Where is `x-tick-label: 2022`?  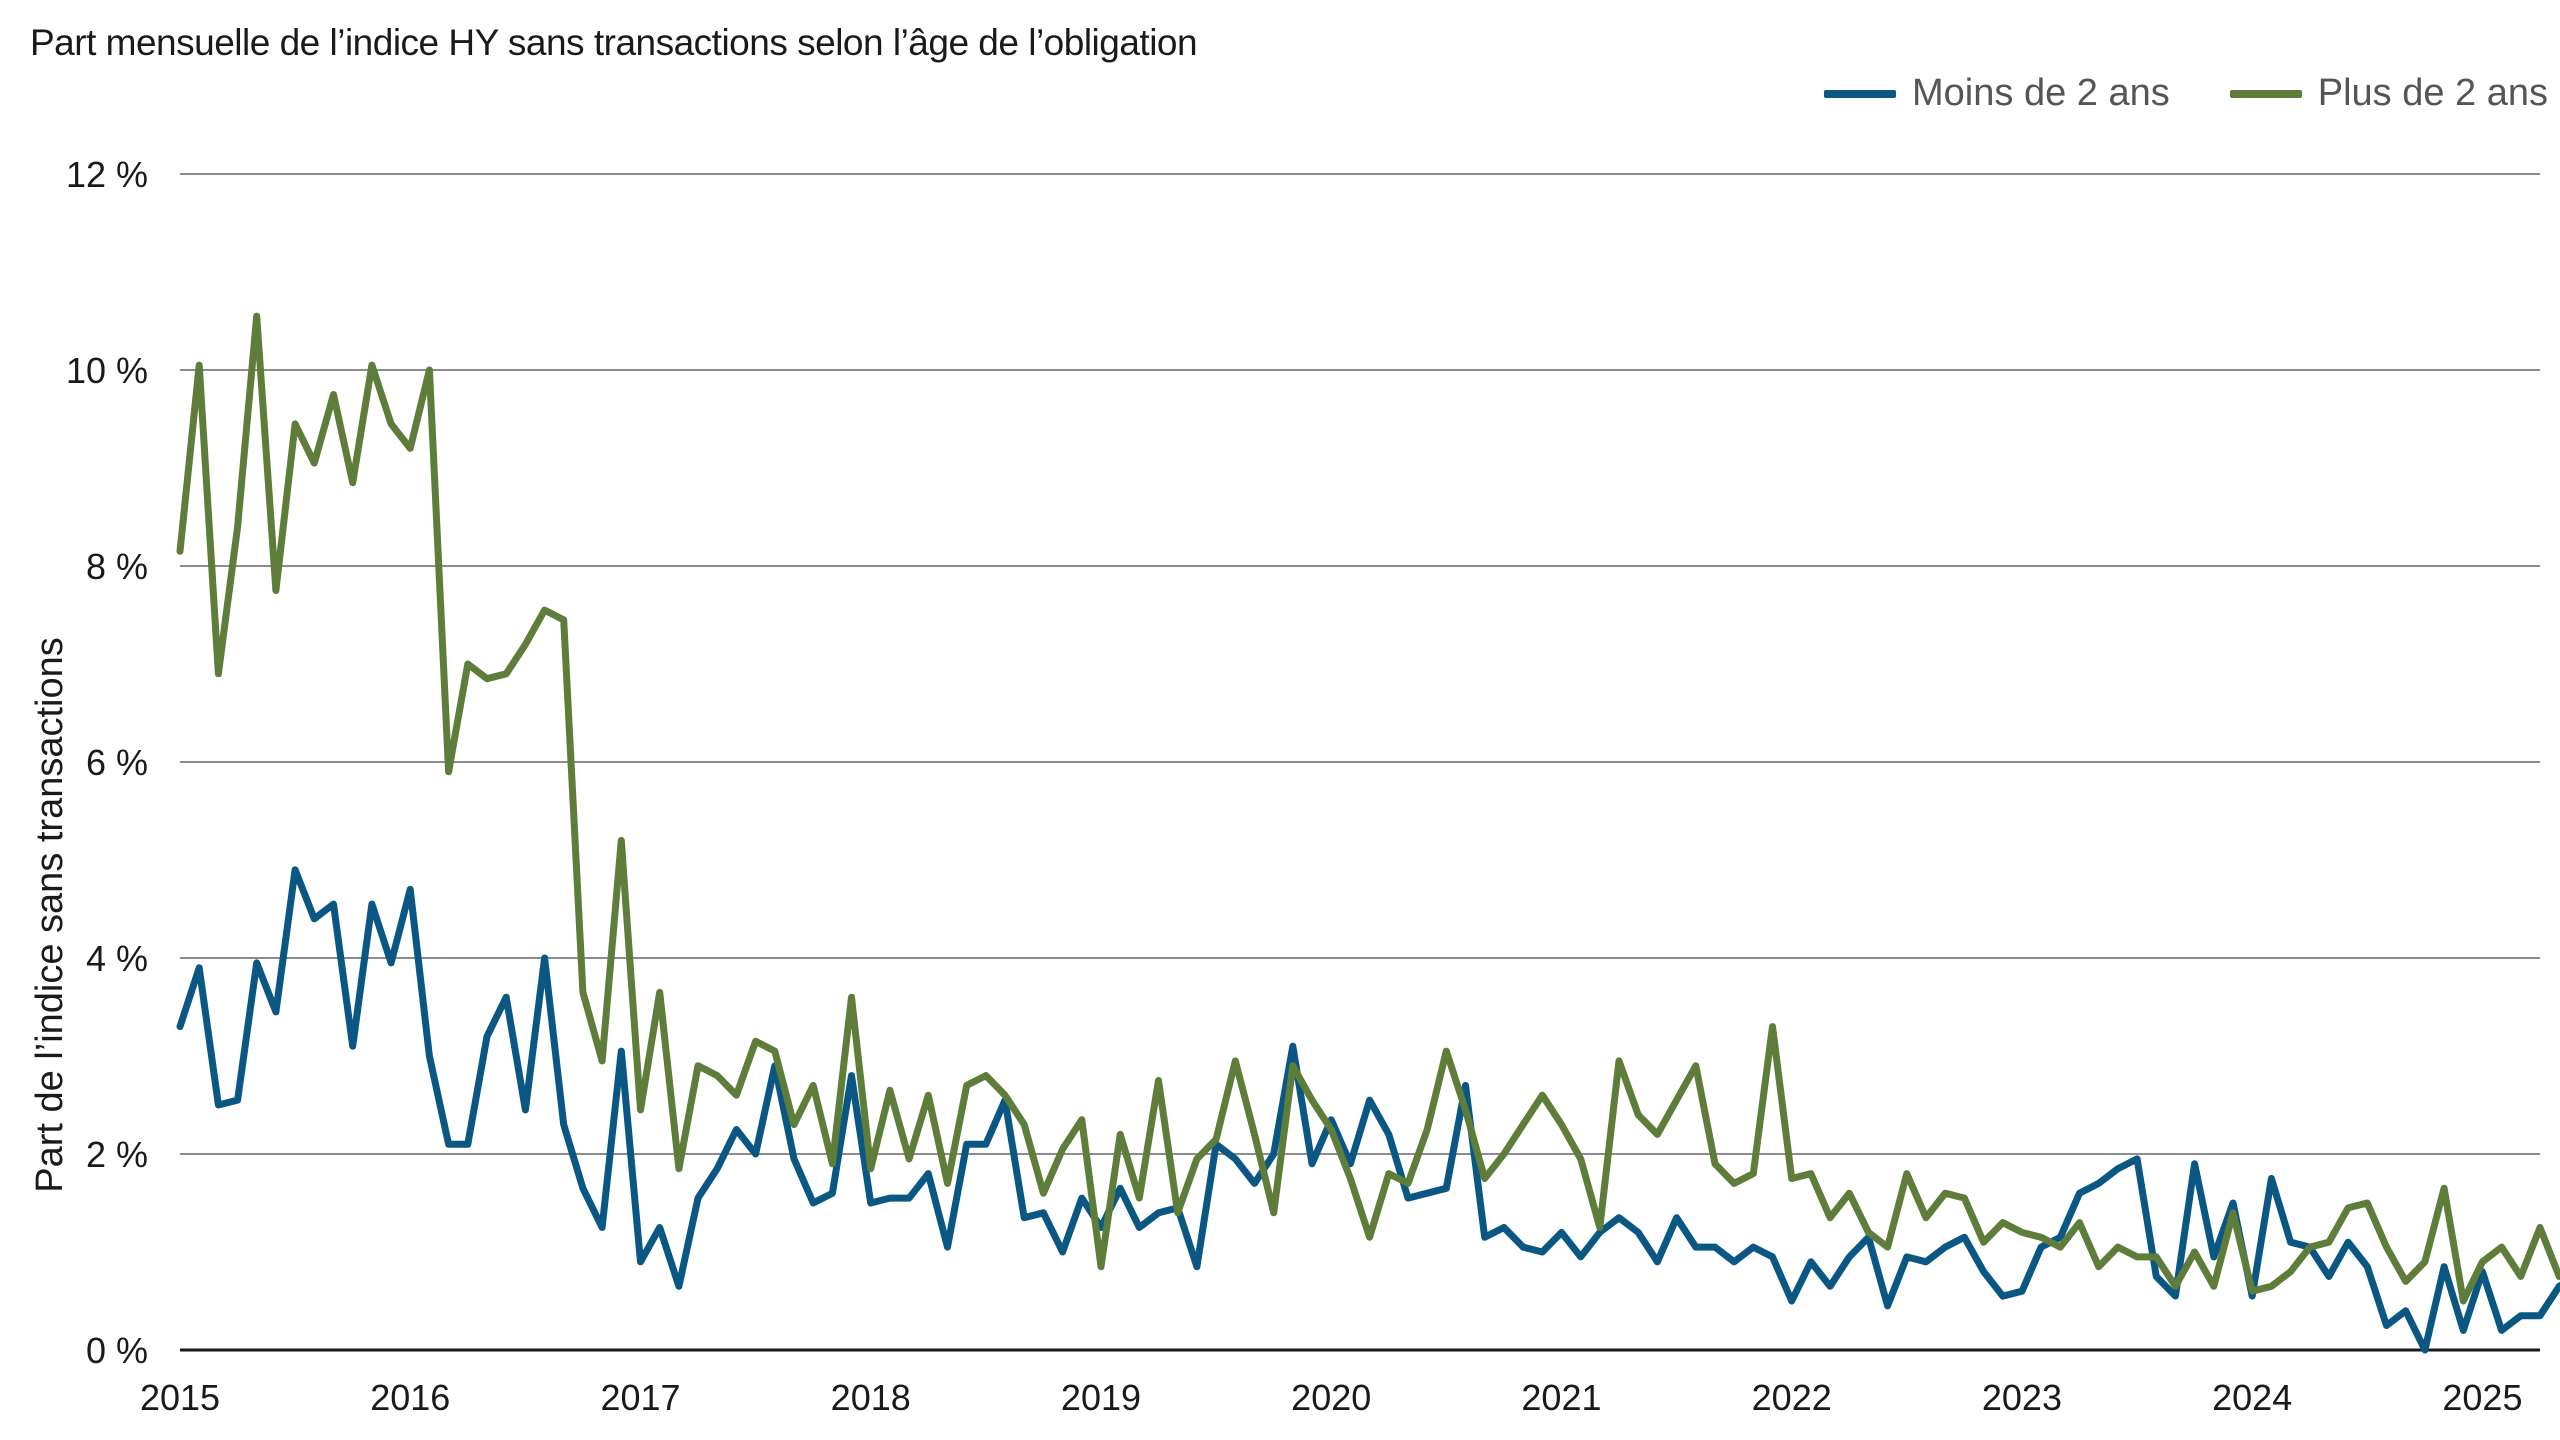
x-tick-label: 2022 is located at coordinates (1792, 1397).